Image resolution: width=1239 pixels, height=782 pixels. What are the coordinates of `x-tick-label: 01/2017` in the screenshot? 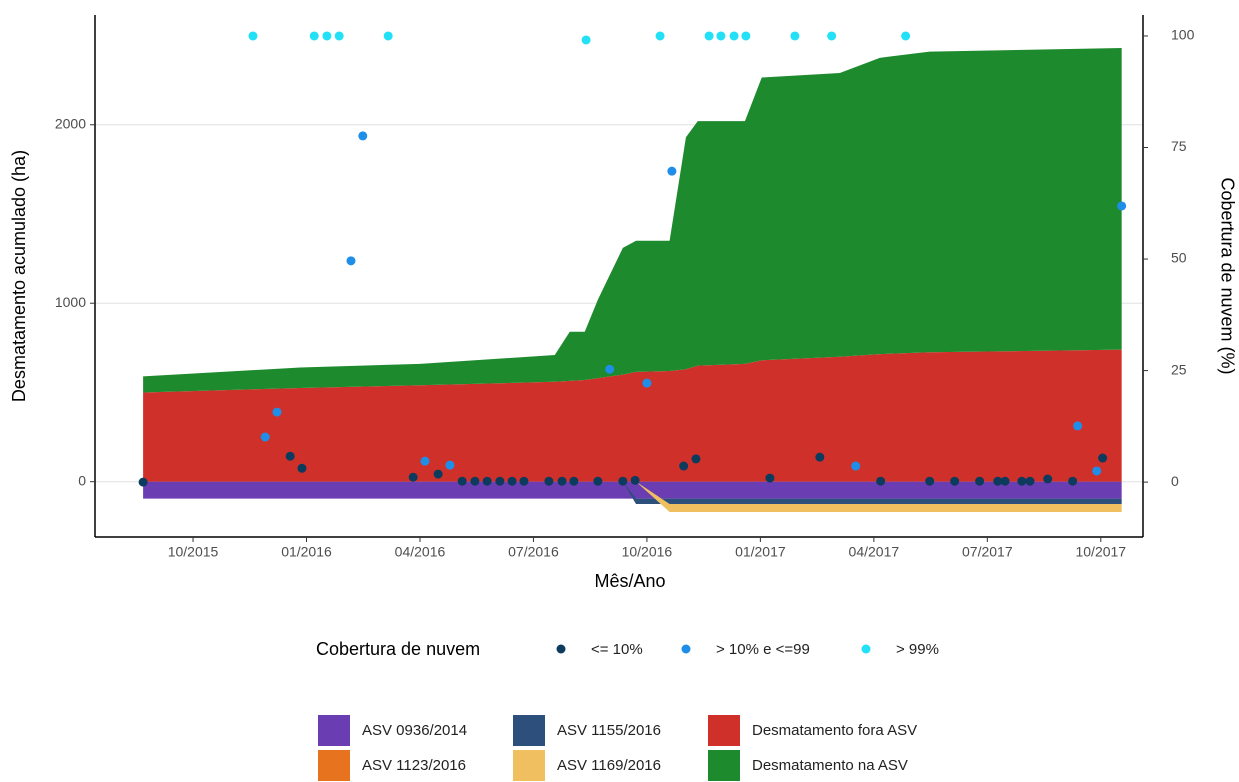 It's located at (760, 552).